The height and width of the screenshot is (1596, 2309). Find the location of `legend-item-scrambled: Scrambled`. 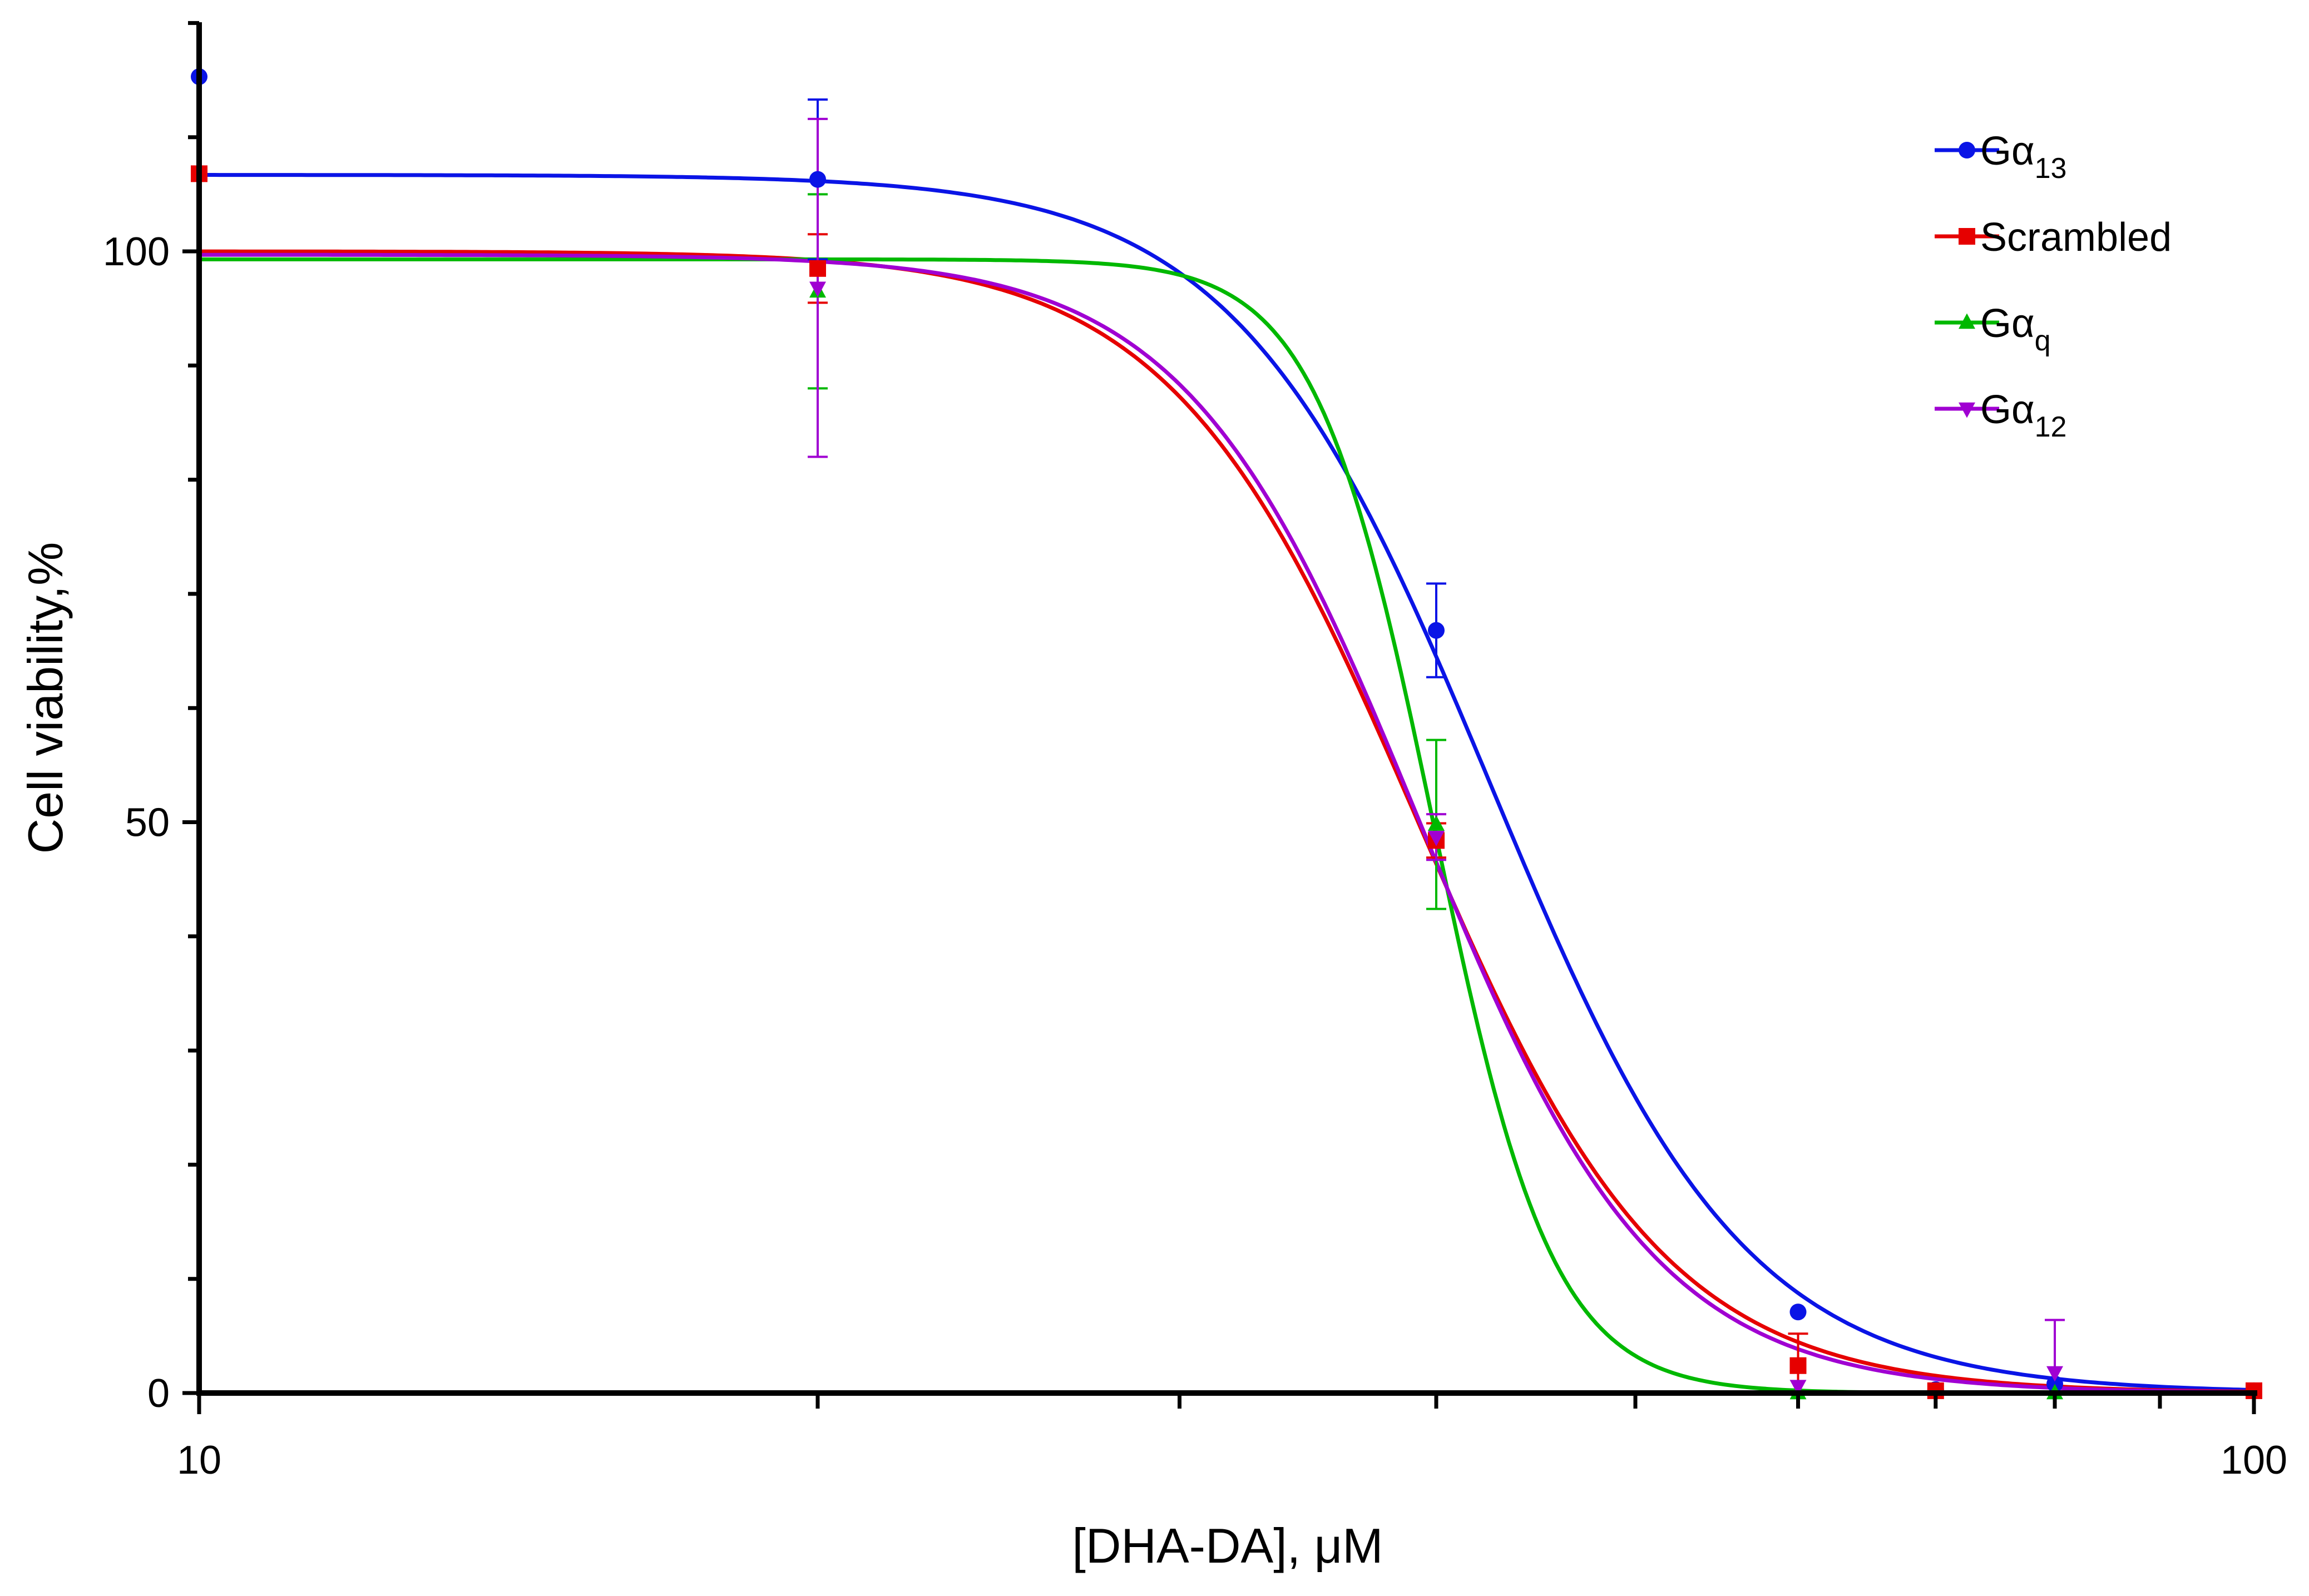

legend-item-scrambled: Scrambled is located at coordinates (2053, 237).